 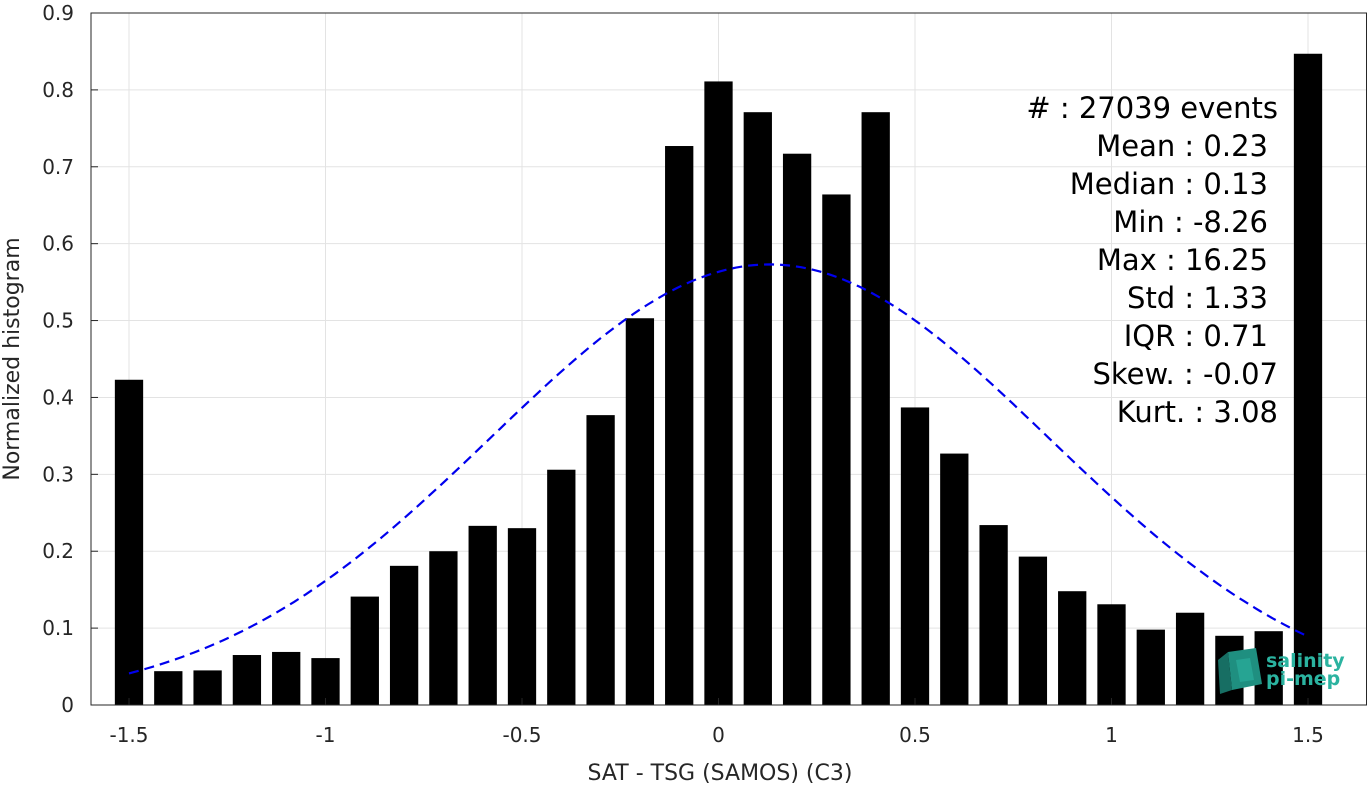 What do you see at coordinates (1240, 671) in the screenshot?
I see `salinity-cube-icon` at bounding box center [1240, 671].